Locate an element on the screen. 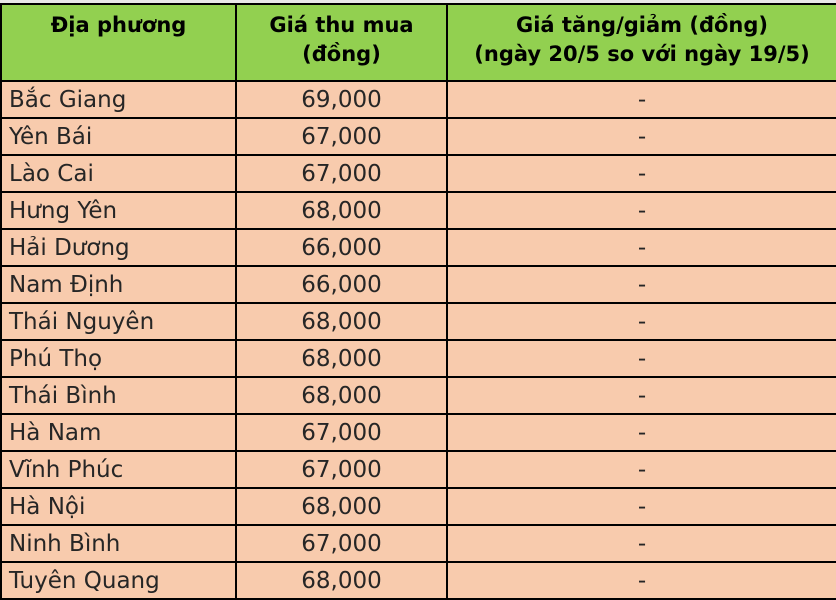 The width and height of the screenshot is (836, 600). province-cell: Tuyên Quang is located at coordinates (118, 580).